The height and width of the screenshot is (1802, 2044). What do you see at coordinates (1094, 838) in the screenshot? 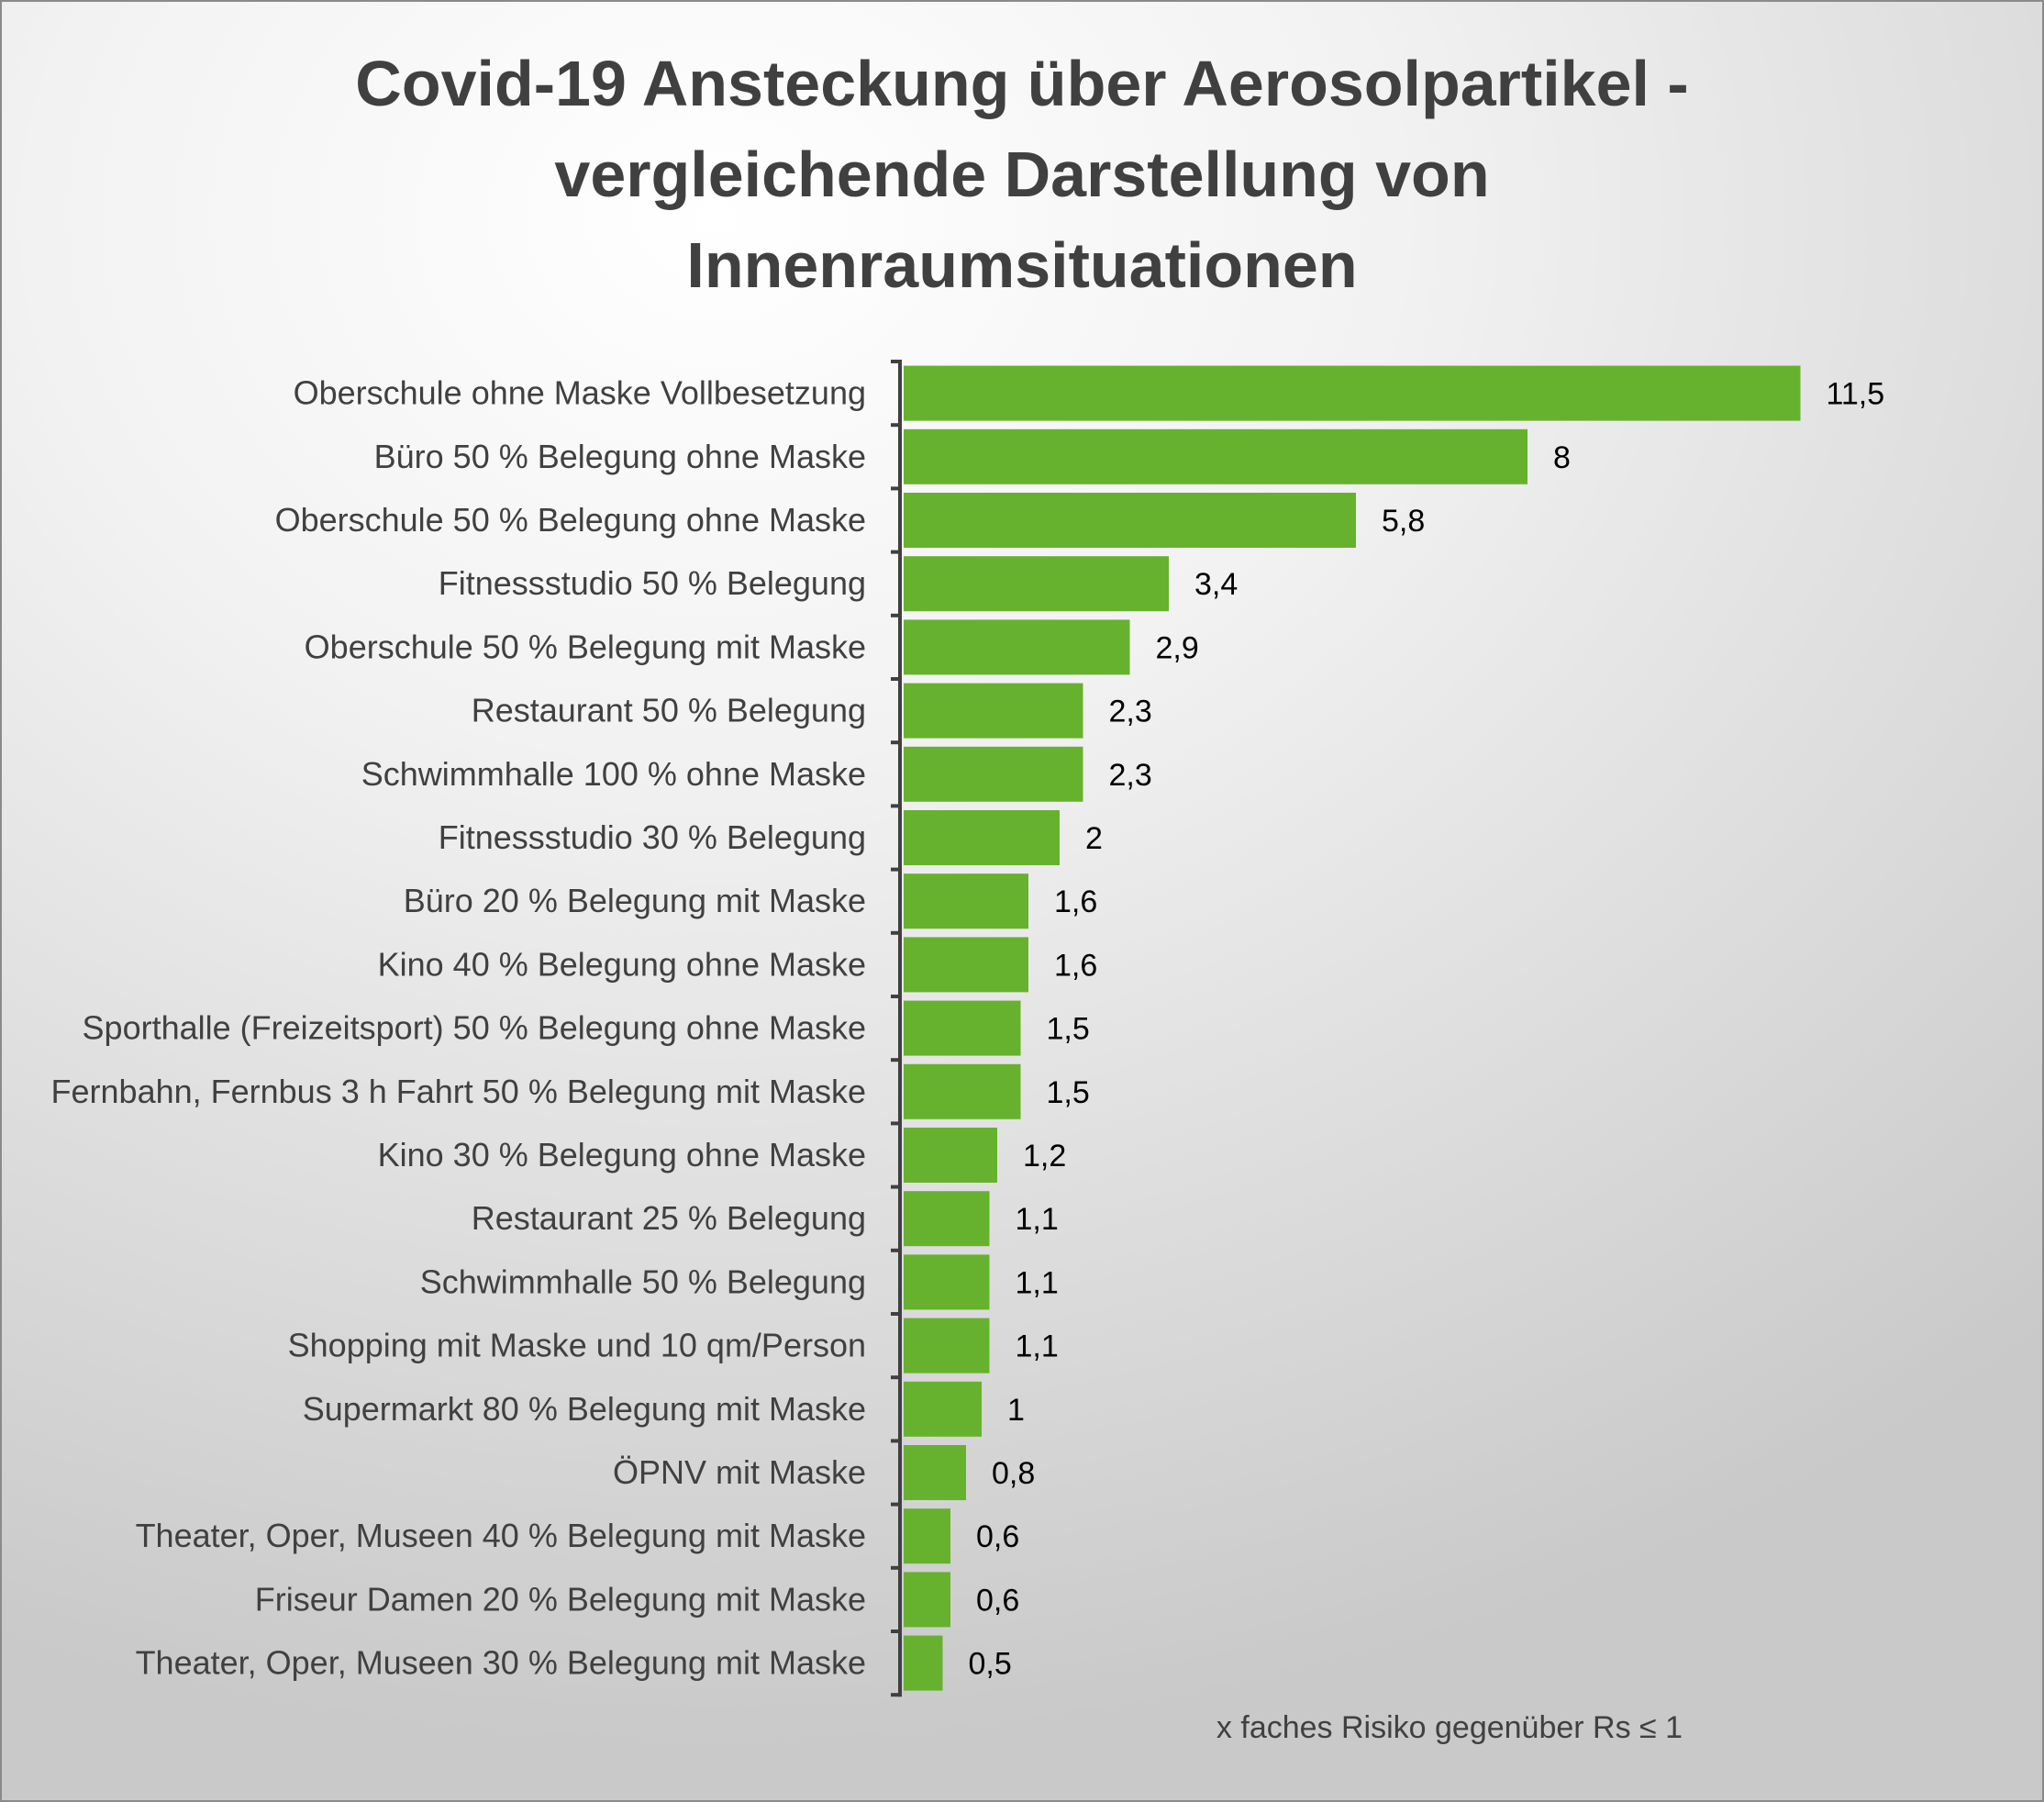
I see `data-label: 2` at bounding box center [1094, 838].